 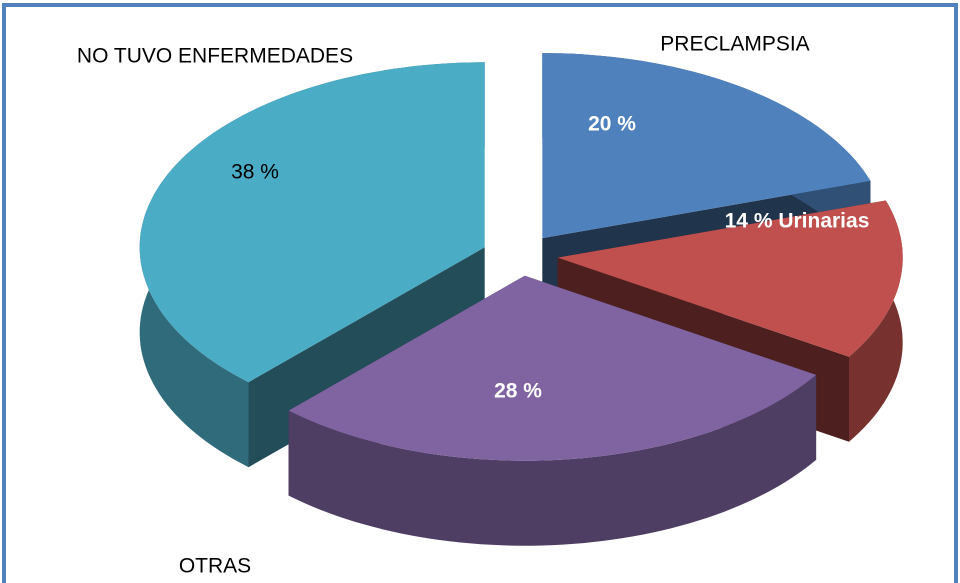 I want to click on category-label: PRECLAMPSIA, so click(x=734, y=44).